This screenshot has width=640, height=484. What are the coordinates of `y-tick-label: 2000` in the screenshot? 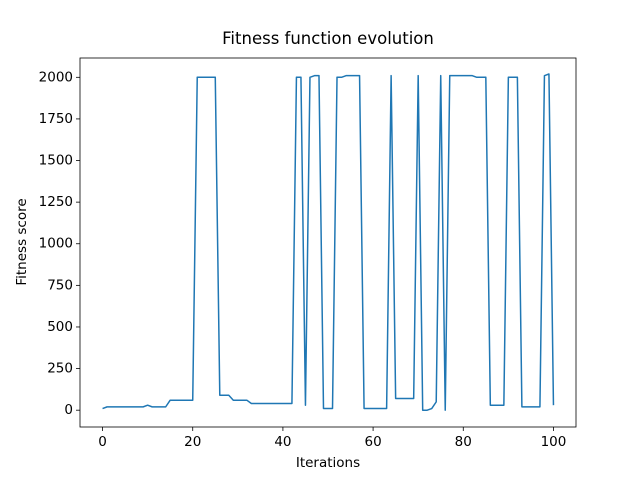 It's located at (56, 77).